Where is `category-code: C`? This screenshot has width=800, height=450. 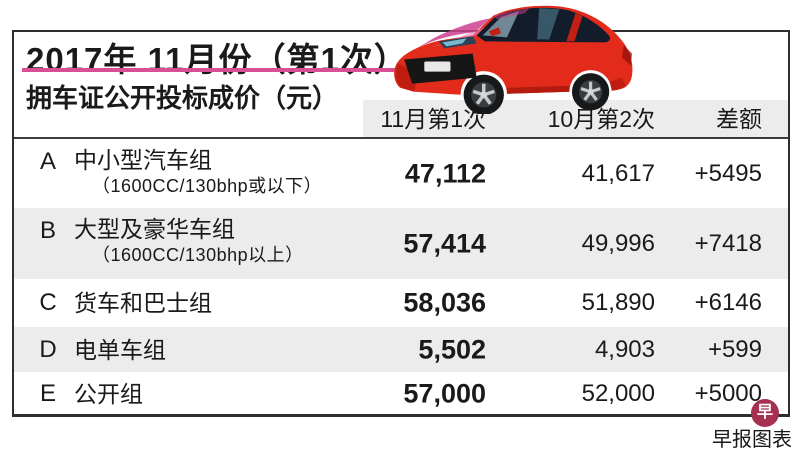
category-code: C is located at coordinates (48, 302).